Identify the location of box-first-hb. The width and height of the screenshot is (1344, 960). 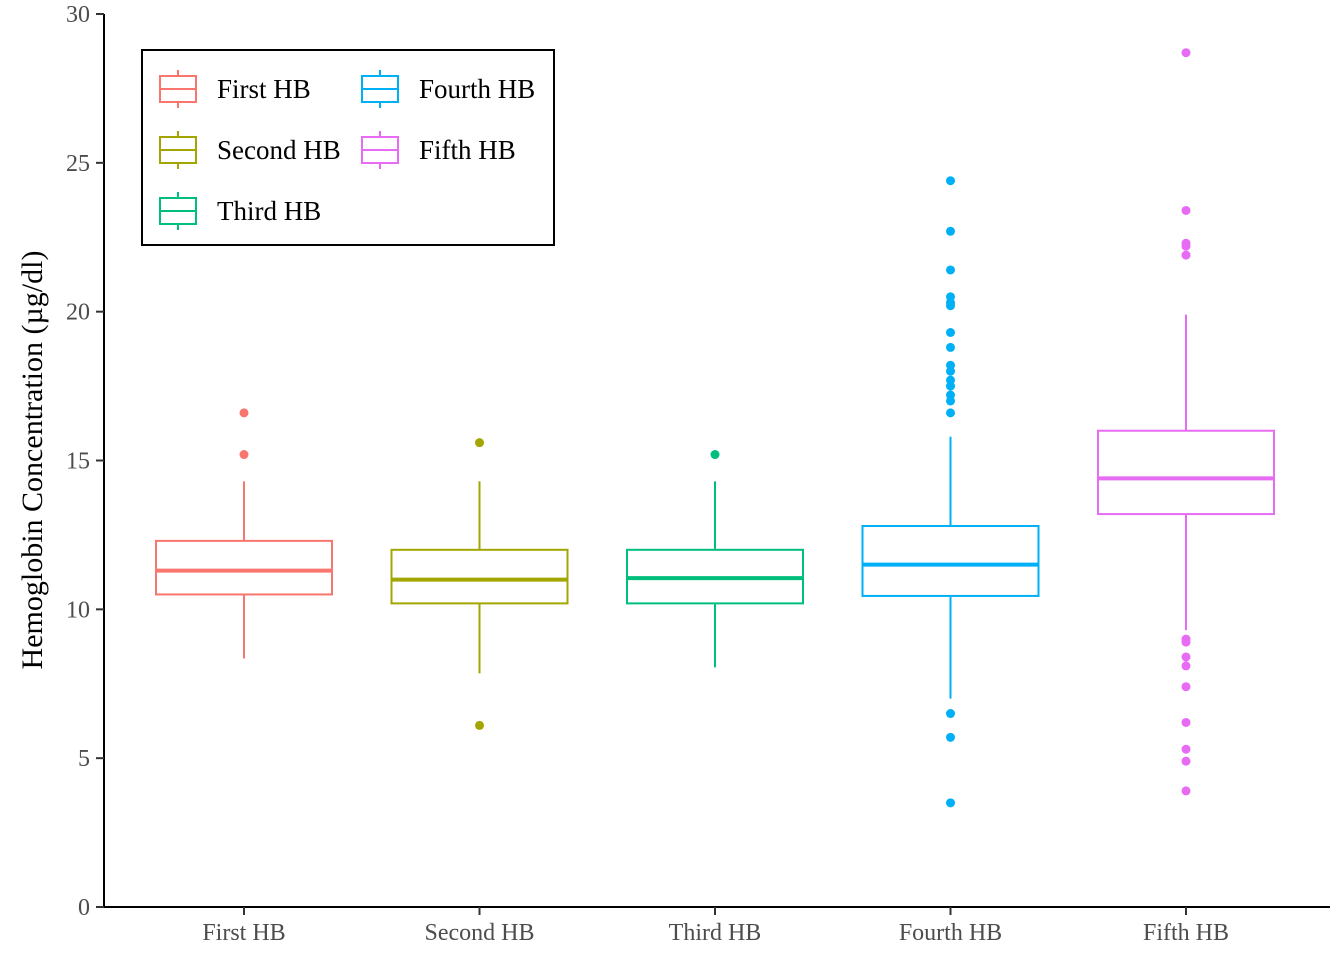
(244, 533).